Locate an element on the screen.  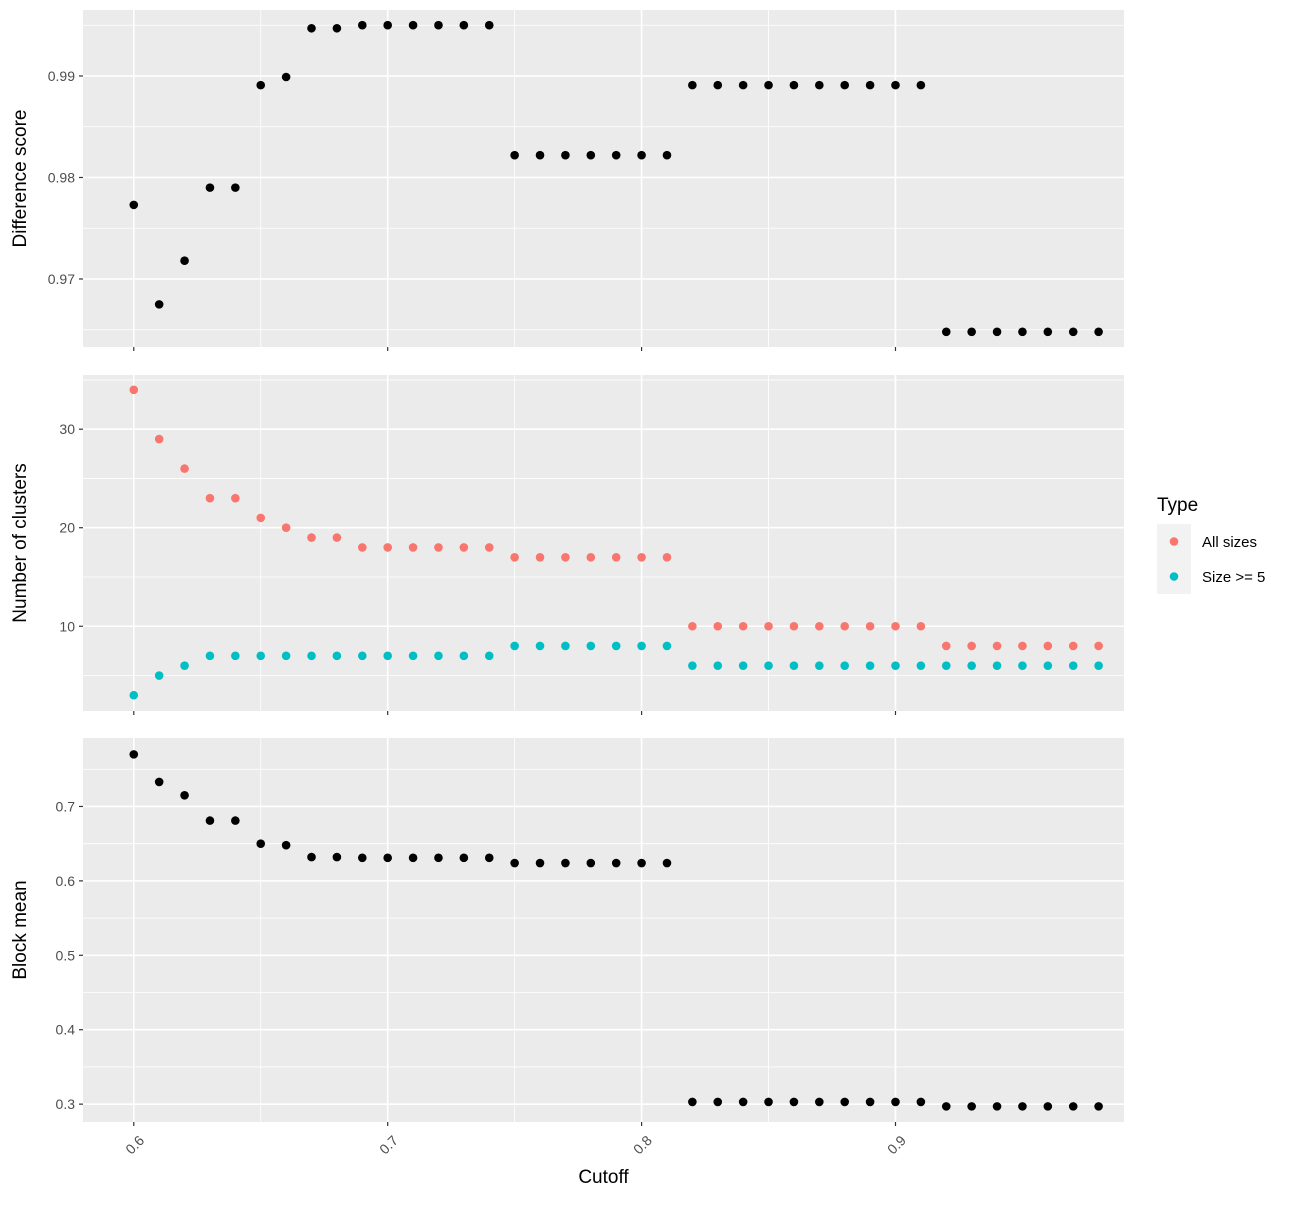
top-y-tick-label: 0.99 is located at coordinates (61, 76).